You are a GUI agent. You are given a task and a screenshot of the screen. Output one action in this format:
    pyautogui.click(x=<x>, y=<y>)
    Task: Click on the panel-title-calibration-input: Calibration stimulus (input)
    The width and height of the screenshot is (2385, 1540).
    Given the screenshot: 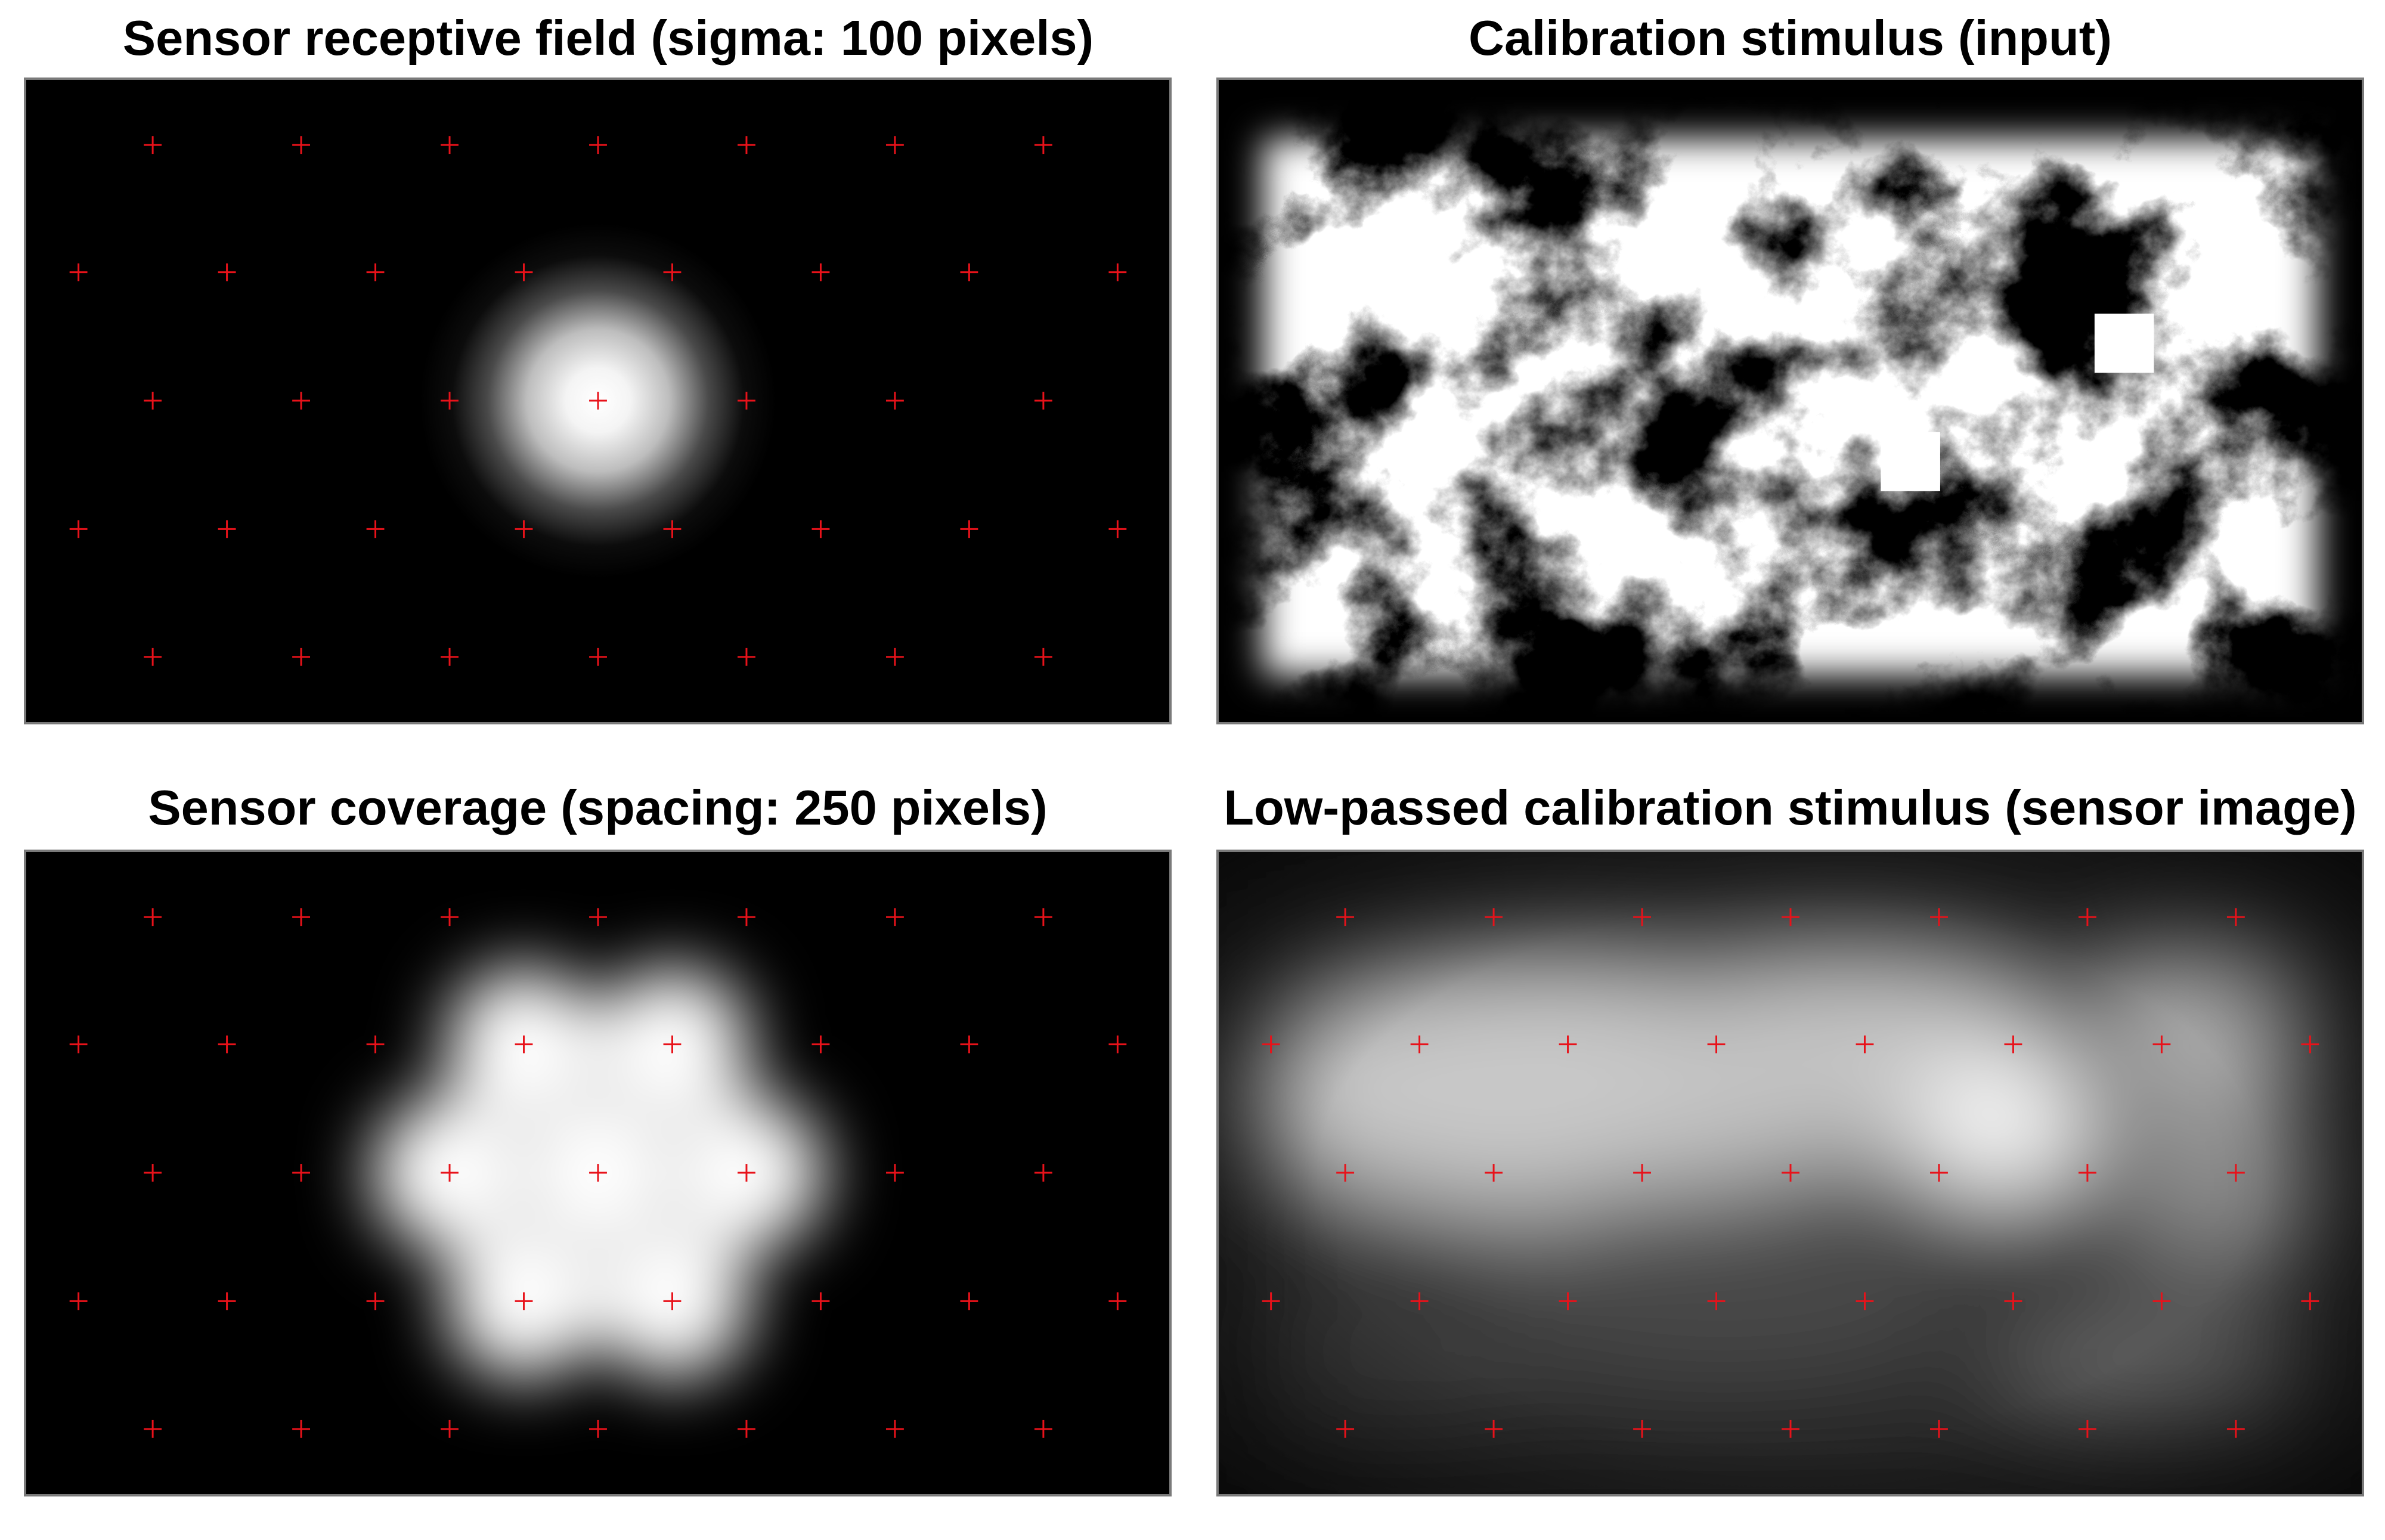 What is the action you would take?
    pyautogui.click(x=1790, y=38)
    